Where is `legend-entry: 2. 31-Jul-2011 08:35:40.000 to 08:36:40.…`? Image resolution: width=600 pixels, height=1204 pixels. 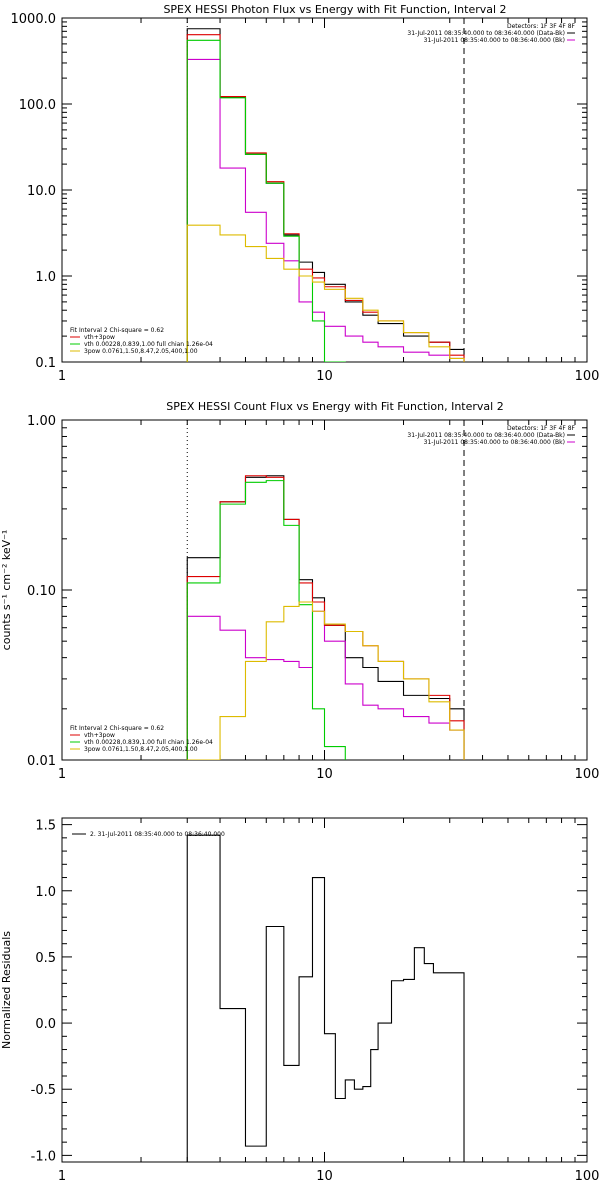
legend-entry: 2. 31-Jul-2011 08:35:40.000 to 08:36:40.… is located at coordinates (157, 834).